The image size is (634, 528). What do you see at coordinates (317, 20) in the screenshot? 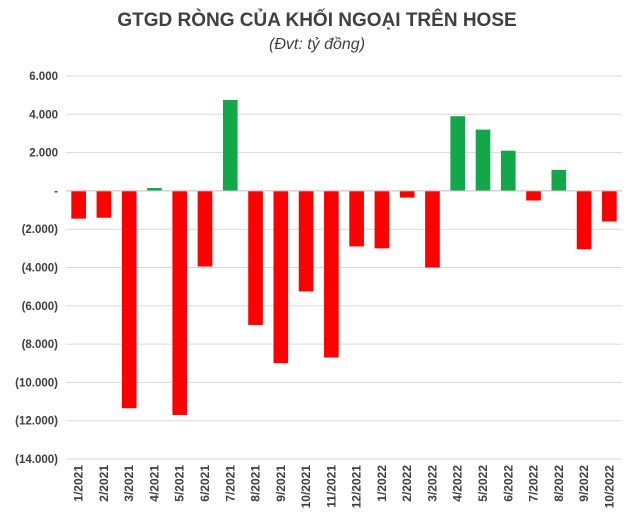
I see `chart-title: GTGD RÒNG CỦA KHỐI NGOẠI TRÊN HOSE` at bounding box center [317, 20].